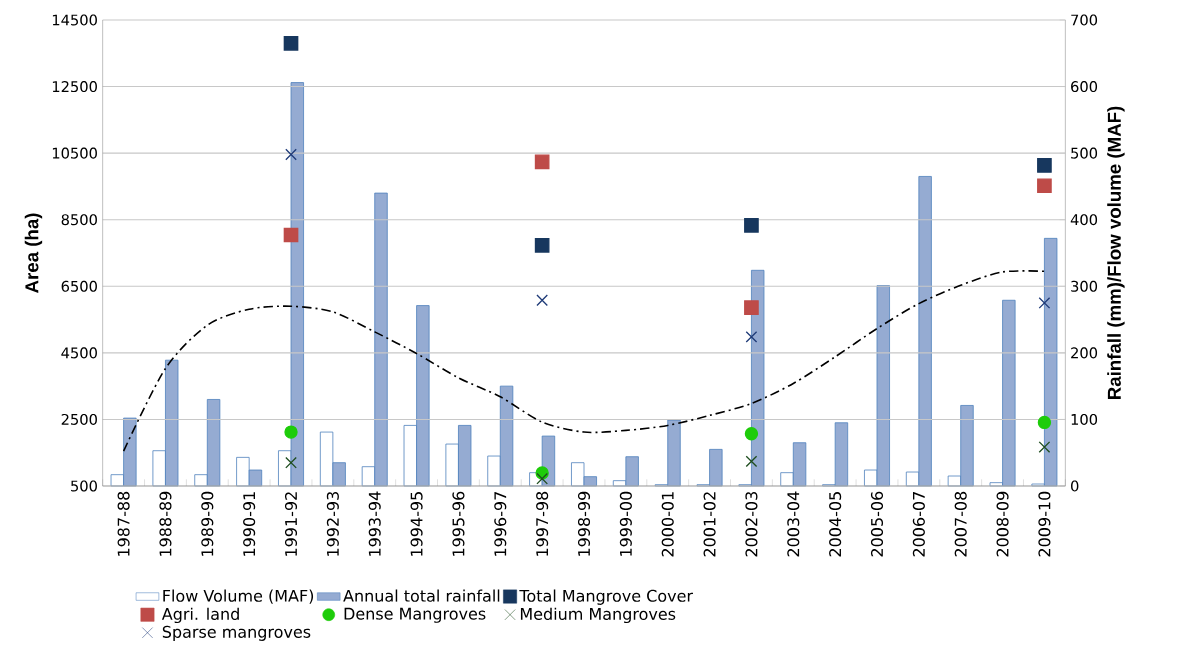 Image resolution: width=1181 pixels, height=646 pixels. What do you see at coordinates (33, 253) in the screenshot?
I see `y-axis-title: Area (ha)` at bounding box center [33, 253].